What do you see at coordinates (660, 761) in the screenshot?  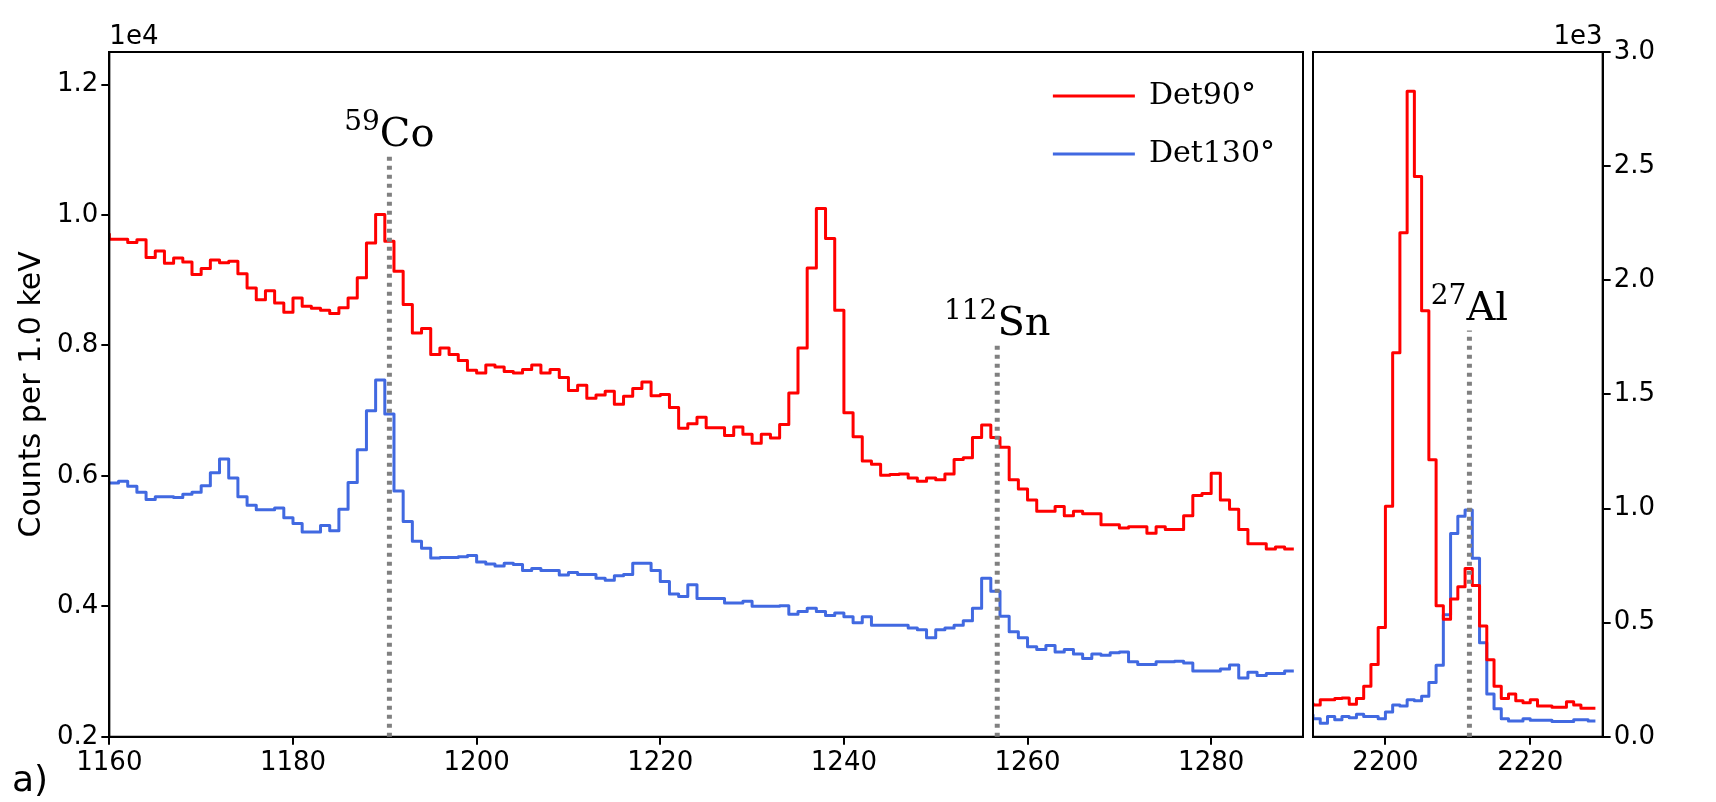 I see `x-tick-label: 1220` at bounding box center [660, 761].